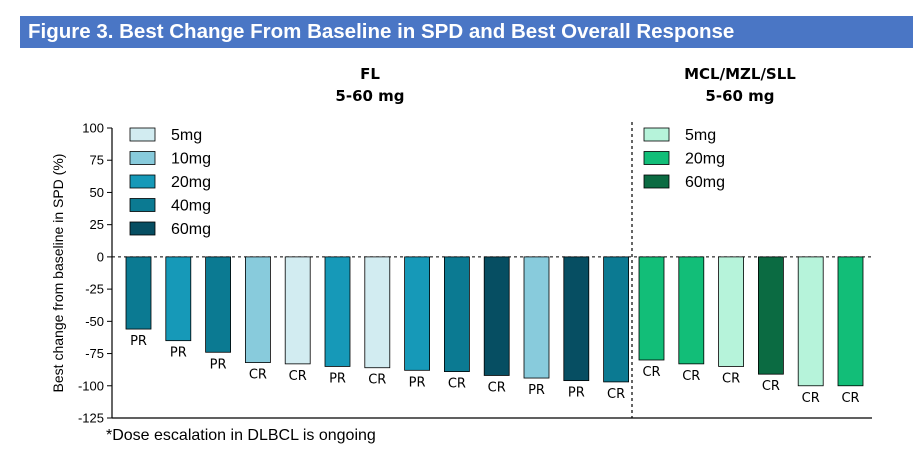 This screenshot has height=459, width=913. I want to click on legend-label: 10mg, so click(191, 159).